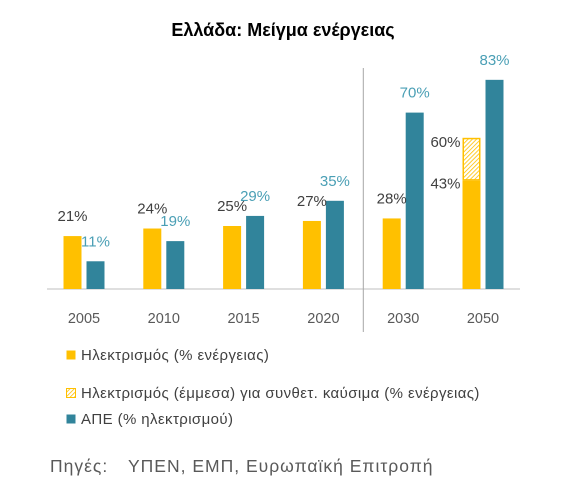 This screenshot has height=495, width=564. I want to click on x-tick-label-2015: 2015, so click(243, 319).